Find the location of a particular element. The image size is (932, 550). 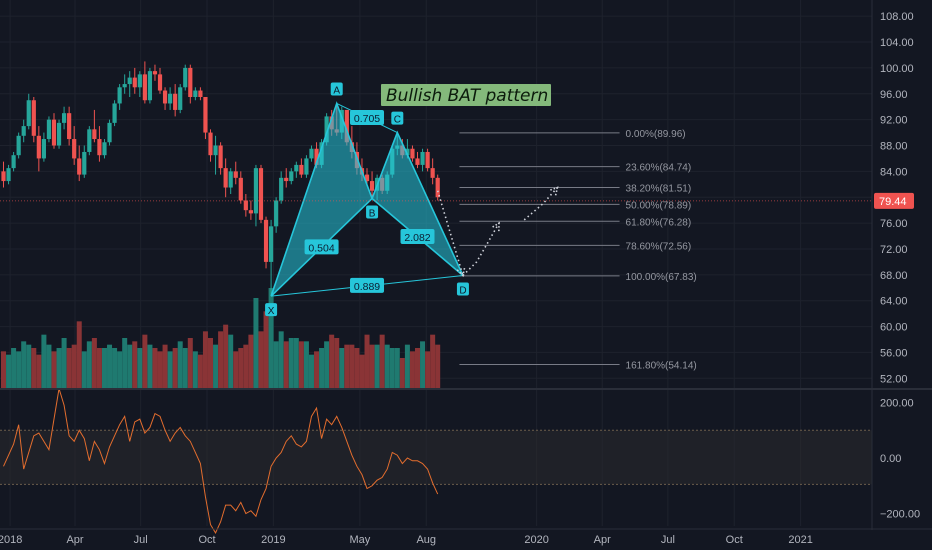

pattern-point-label: B is located at coordinates (372, 214).